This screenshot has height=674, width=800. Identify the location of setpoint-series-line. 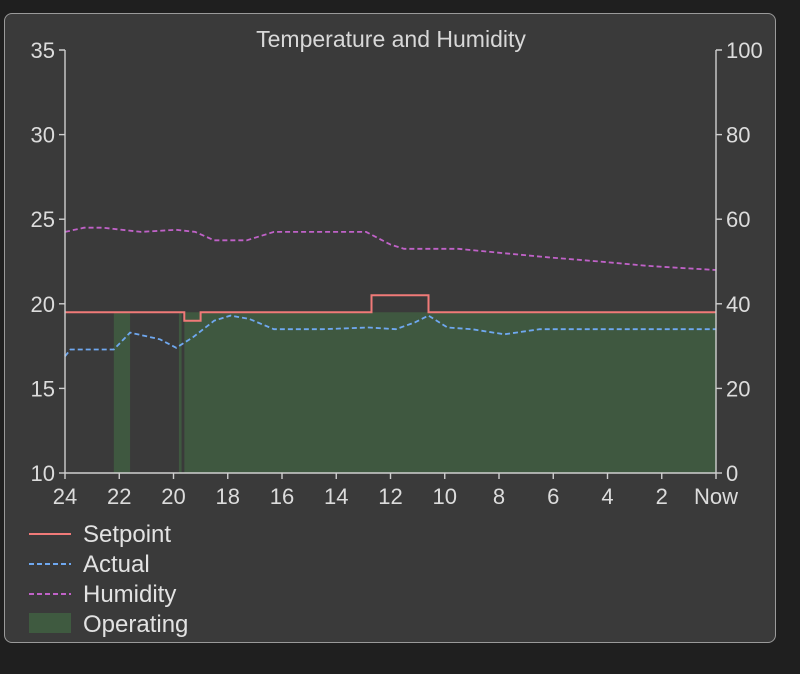
(390, 308).